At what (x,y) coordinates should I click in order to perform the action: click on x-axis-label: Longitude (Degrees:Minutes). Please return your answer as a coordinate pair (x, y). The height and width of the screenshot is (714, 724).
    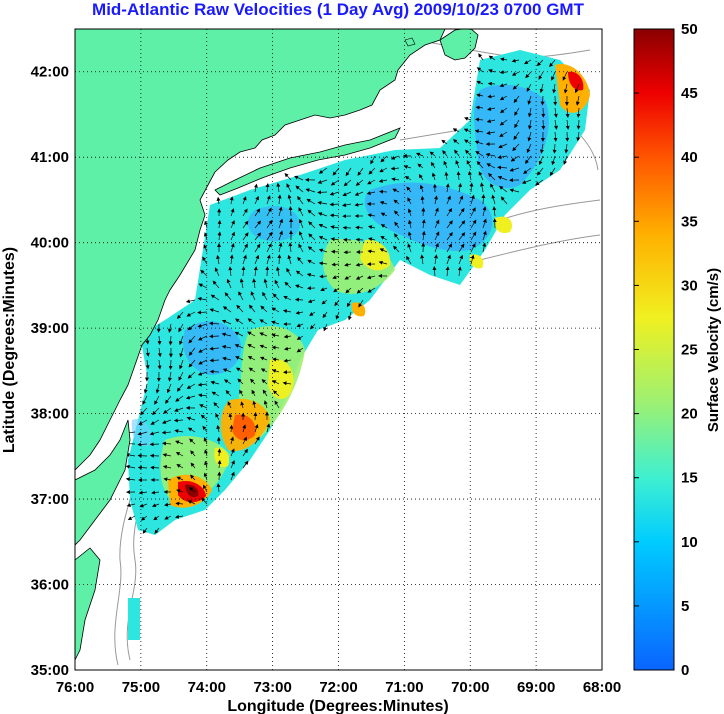
    Looking at the image, I should click on (337, 706).